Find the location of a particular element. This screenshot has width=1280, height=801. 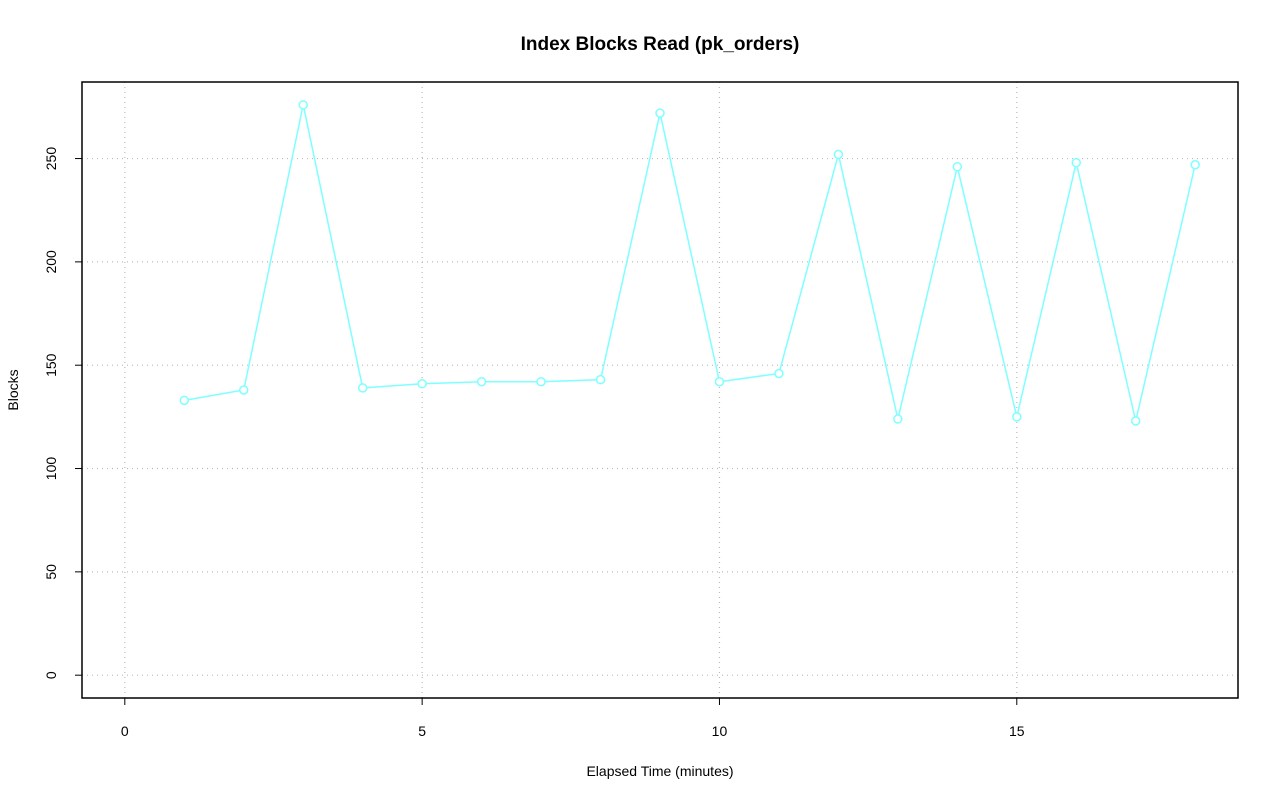

y-tick-label: 100 is located at coordinates (51, 469).